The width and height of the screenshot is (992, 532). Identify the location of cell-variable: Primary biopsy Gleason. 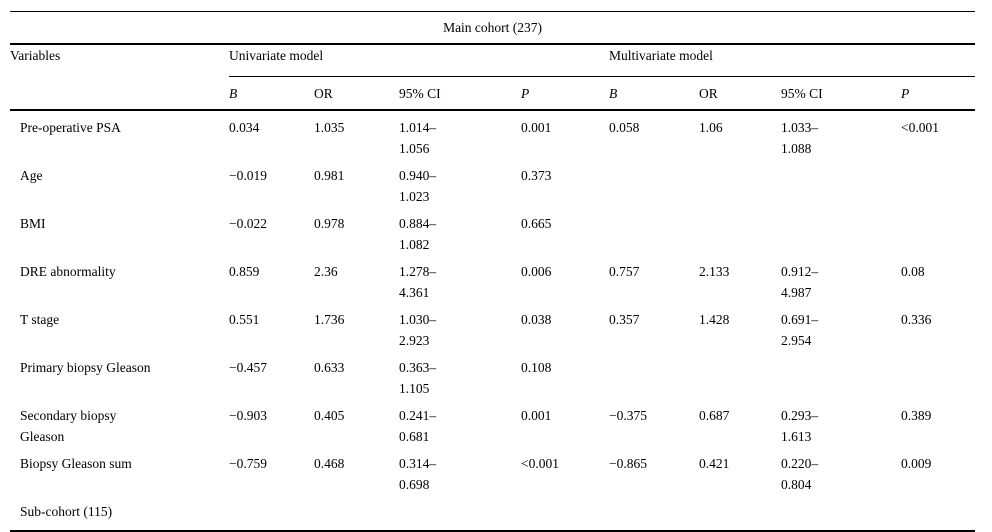
(85, 367).